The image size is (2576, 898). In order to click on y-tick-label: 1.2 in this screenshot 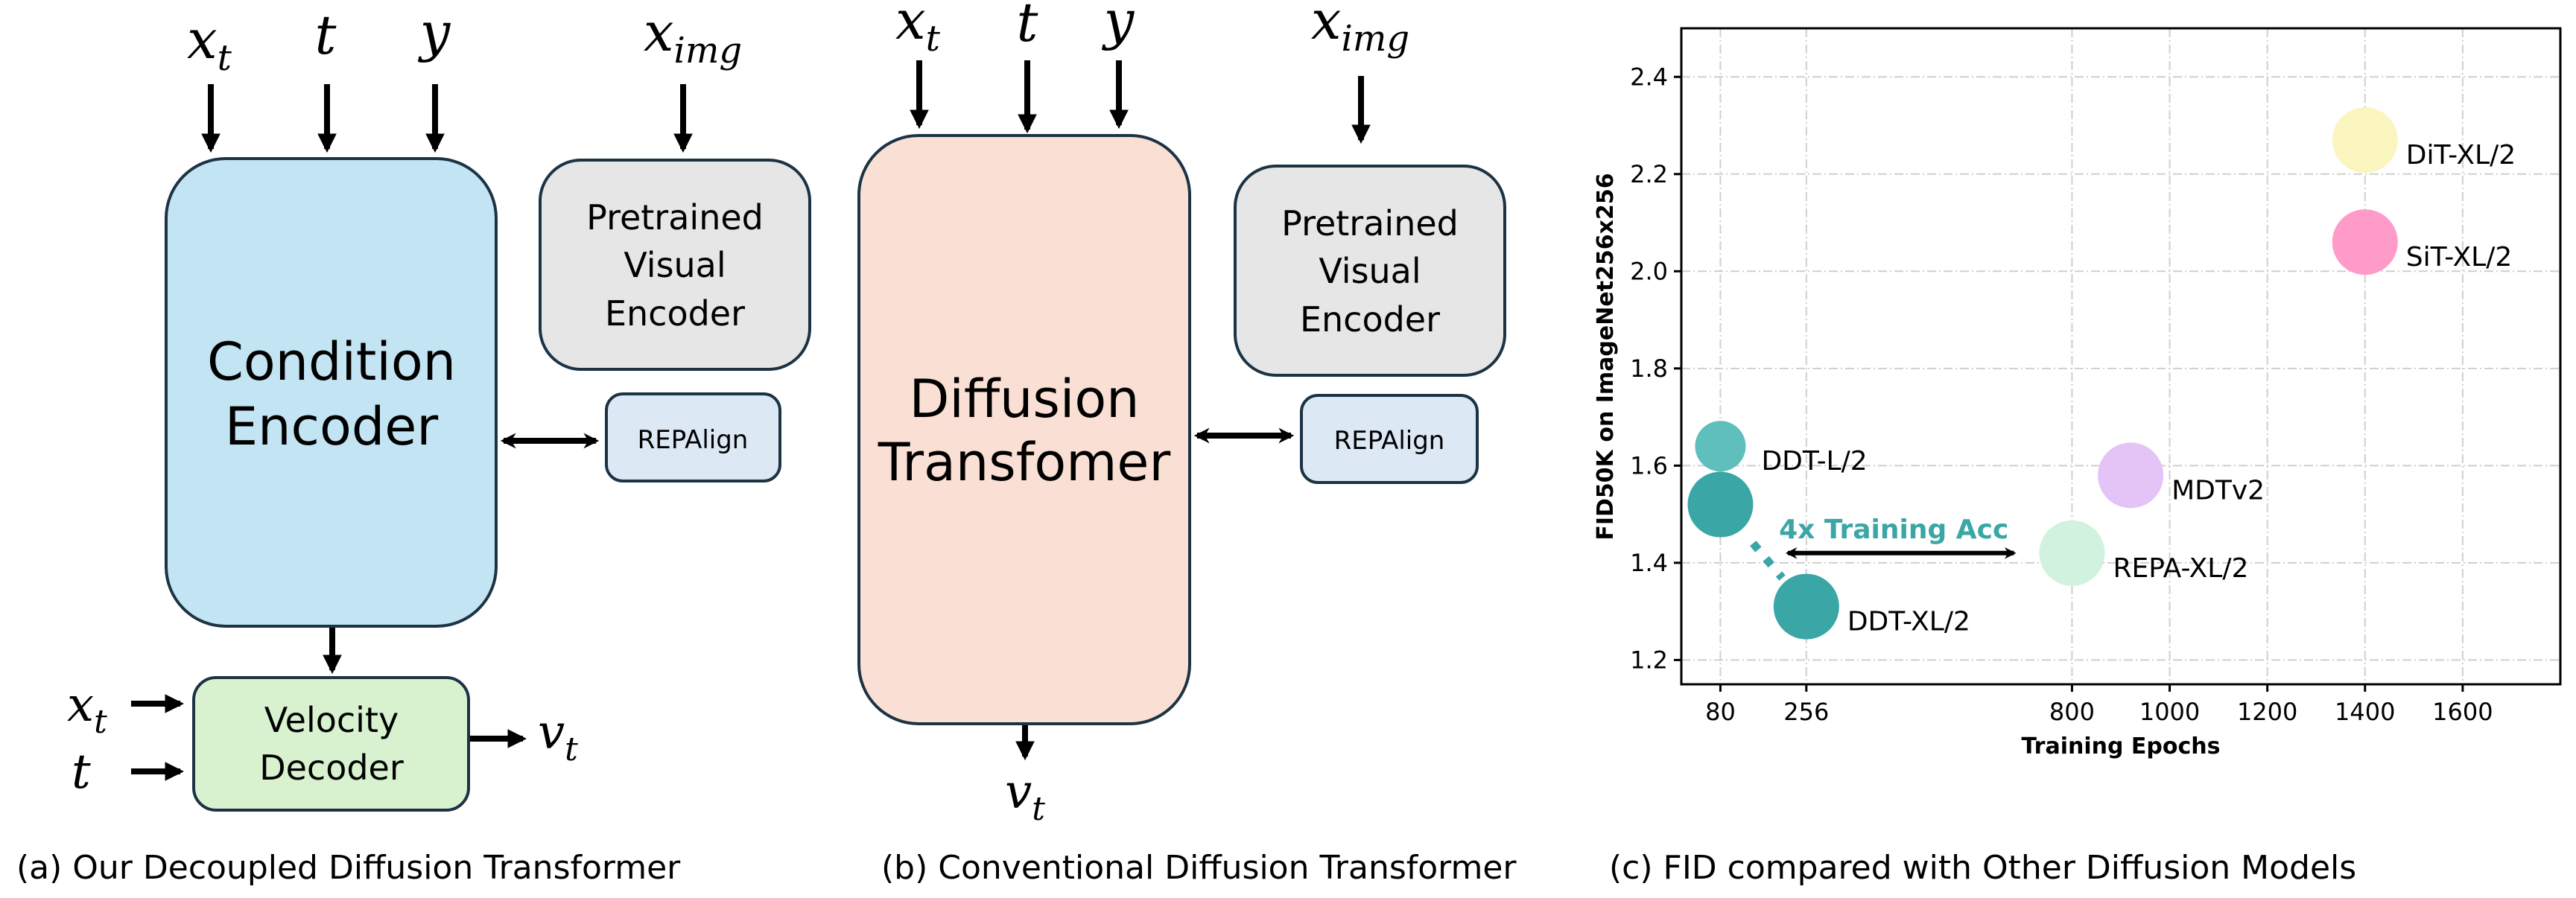, I will do `click(1649, 660)`.